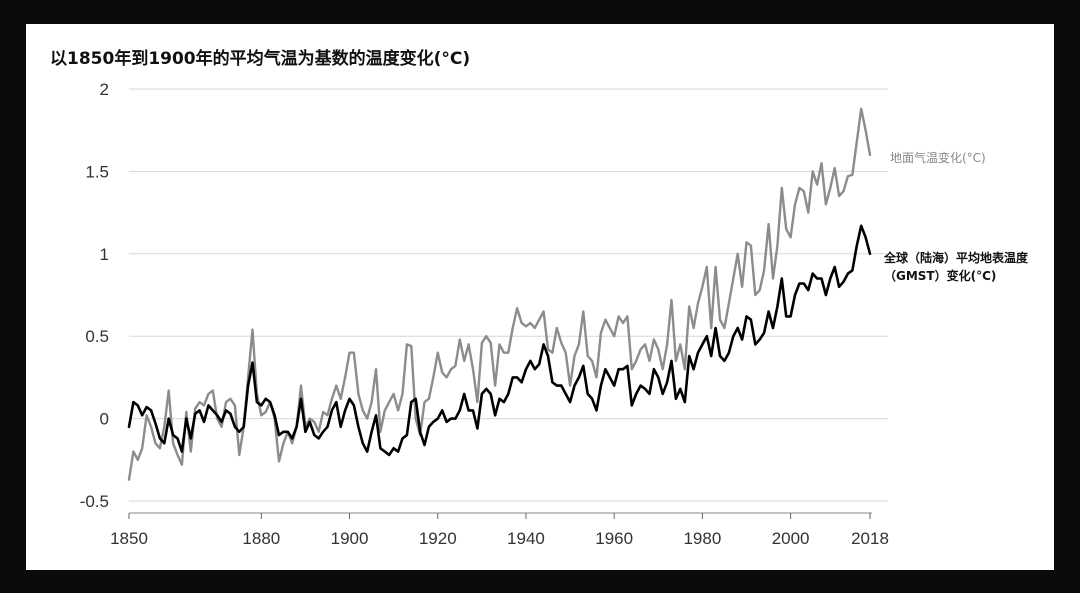  Describe the element at coordinates (956, 258) in the screenshot. I see `legend-gmst-line1: 全球（陆海）平均地表温度` at that location.